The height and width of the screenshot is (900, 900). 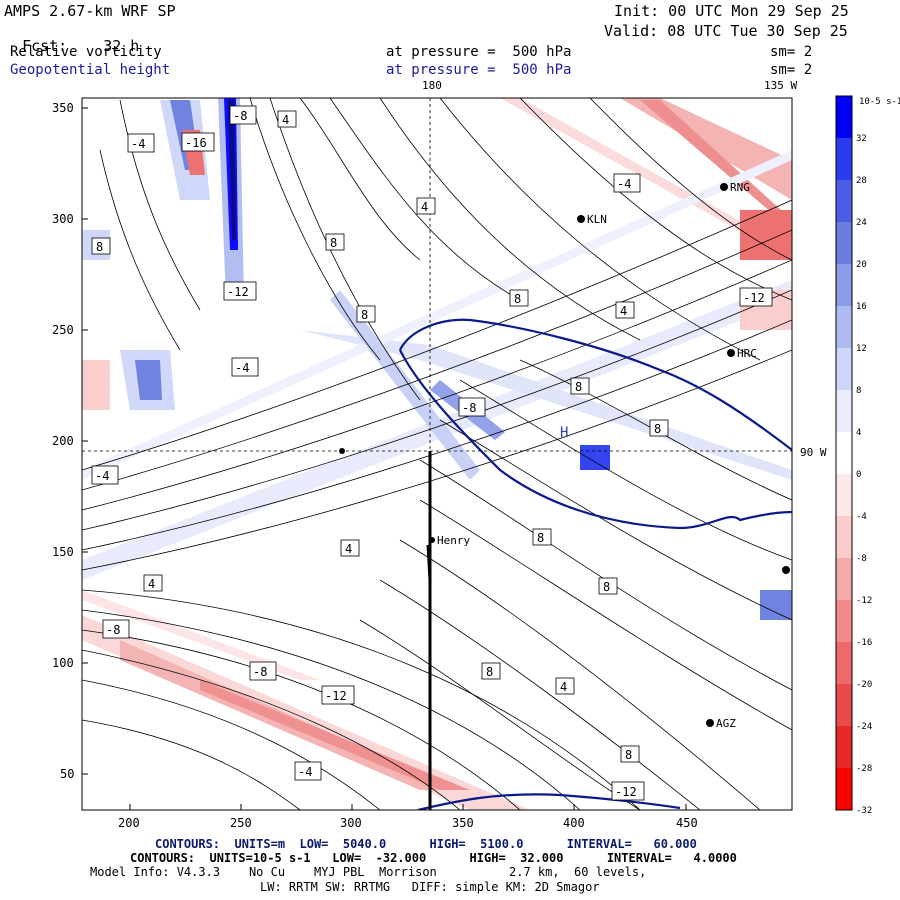 I want to click on colorbar-label: 28, so click(x=861, y=181).